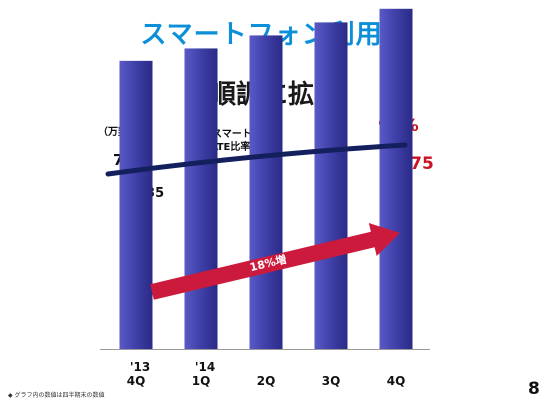 This screenshot has height=413, width=550. What do you see at coordinates (205, 367) in the screenshot?
I see `x-tick-label-2-1: '14` at bounding box center [205, 367].